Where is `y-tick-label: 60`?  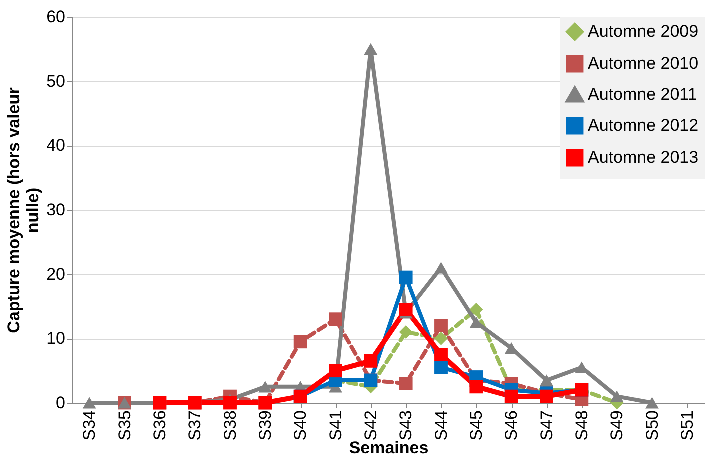 y-tick-label: 60 is located at coordinates (56, 17).